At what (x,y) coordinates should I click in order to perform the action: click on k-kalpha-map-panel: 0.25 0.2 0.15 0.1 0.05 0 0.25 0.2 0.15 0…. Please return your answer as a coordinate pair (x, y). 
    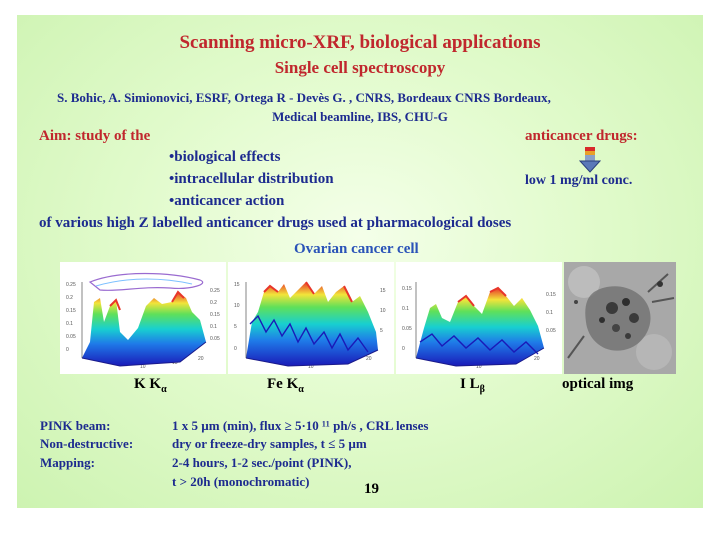
    Looking at the image, I should click on (143, 318).